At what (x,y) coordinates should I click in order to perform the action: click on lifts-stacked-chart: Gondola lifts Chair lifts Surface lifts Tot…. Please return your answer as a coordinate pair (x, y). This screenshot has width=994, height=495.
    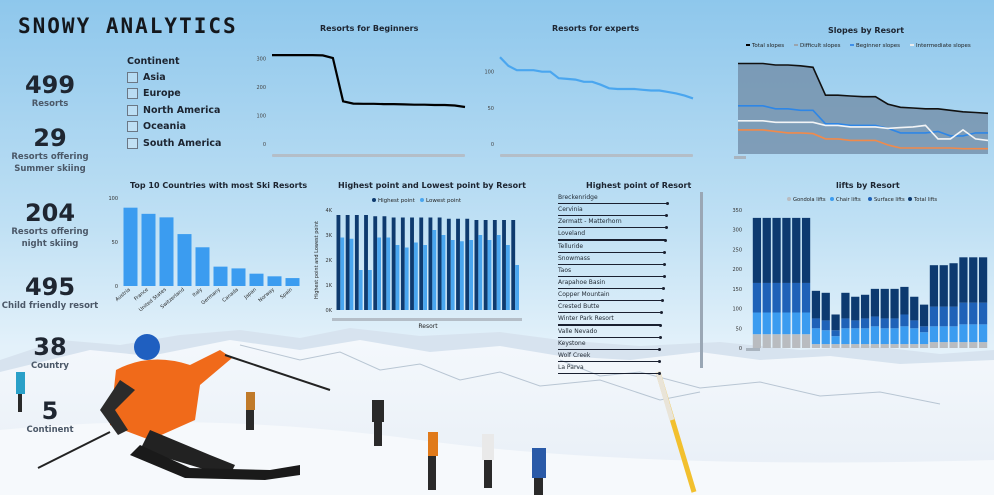
    Looking at the image, I should click on (860, 274).